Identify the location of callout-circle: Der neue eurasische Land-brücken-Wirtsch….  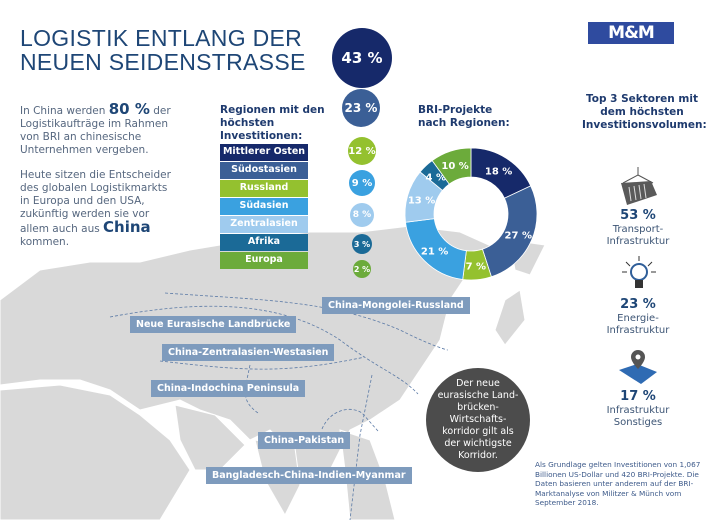
(478, 420).